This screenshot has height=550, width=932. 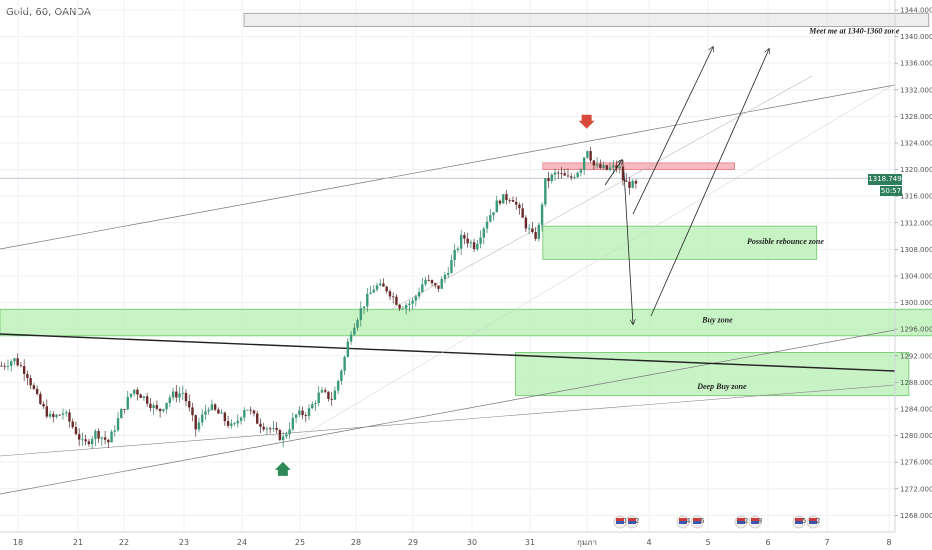 What do you see at coordinates (688, 521) in the screenshot?
I see `event-label: 4` at bounding box center [688, 521].